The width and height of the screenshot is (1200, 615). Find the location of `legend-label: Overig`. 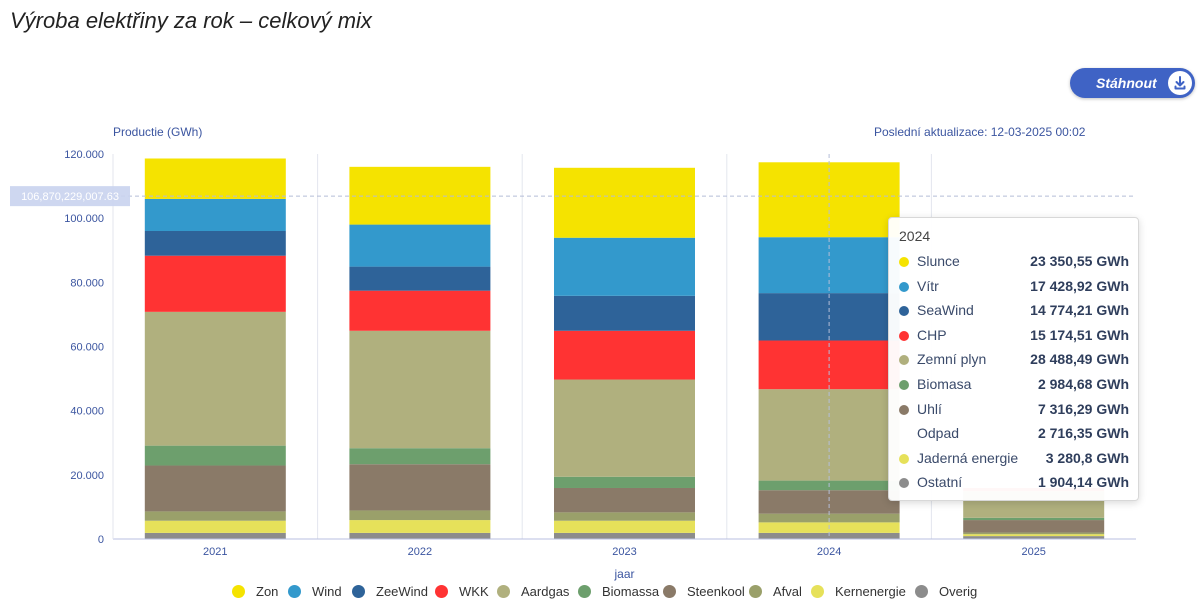

legend-label: Overig is located at coordinates (958, 591).